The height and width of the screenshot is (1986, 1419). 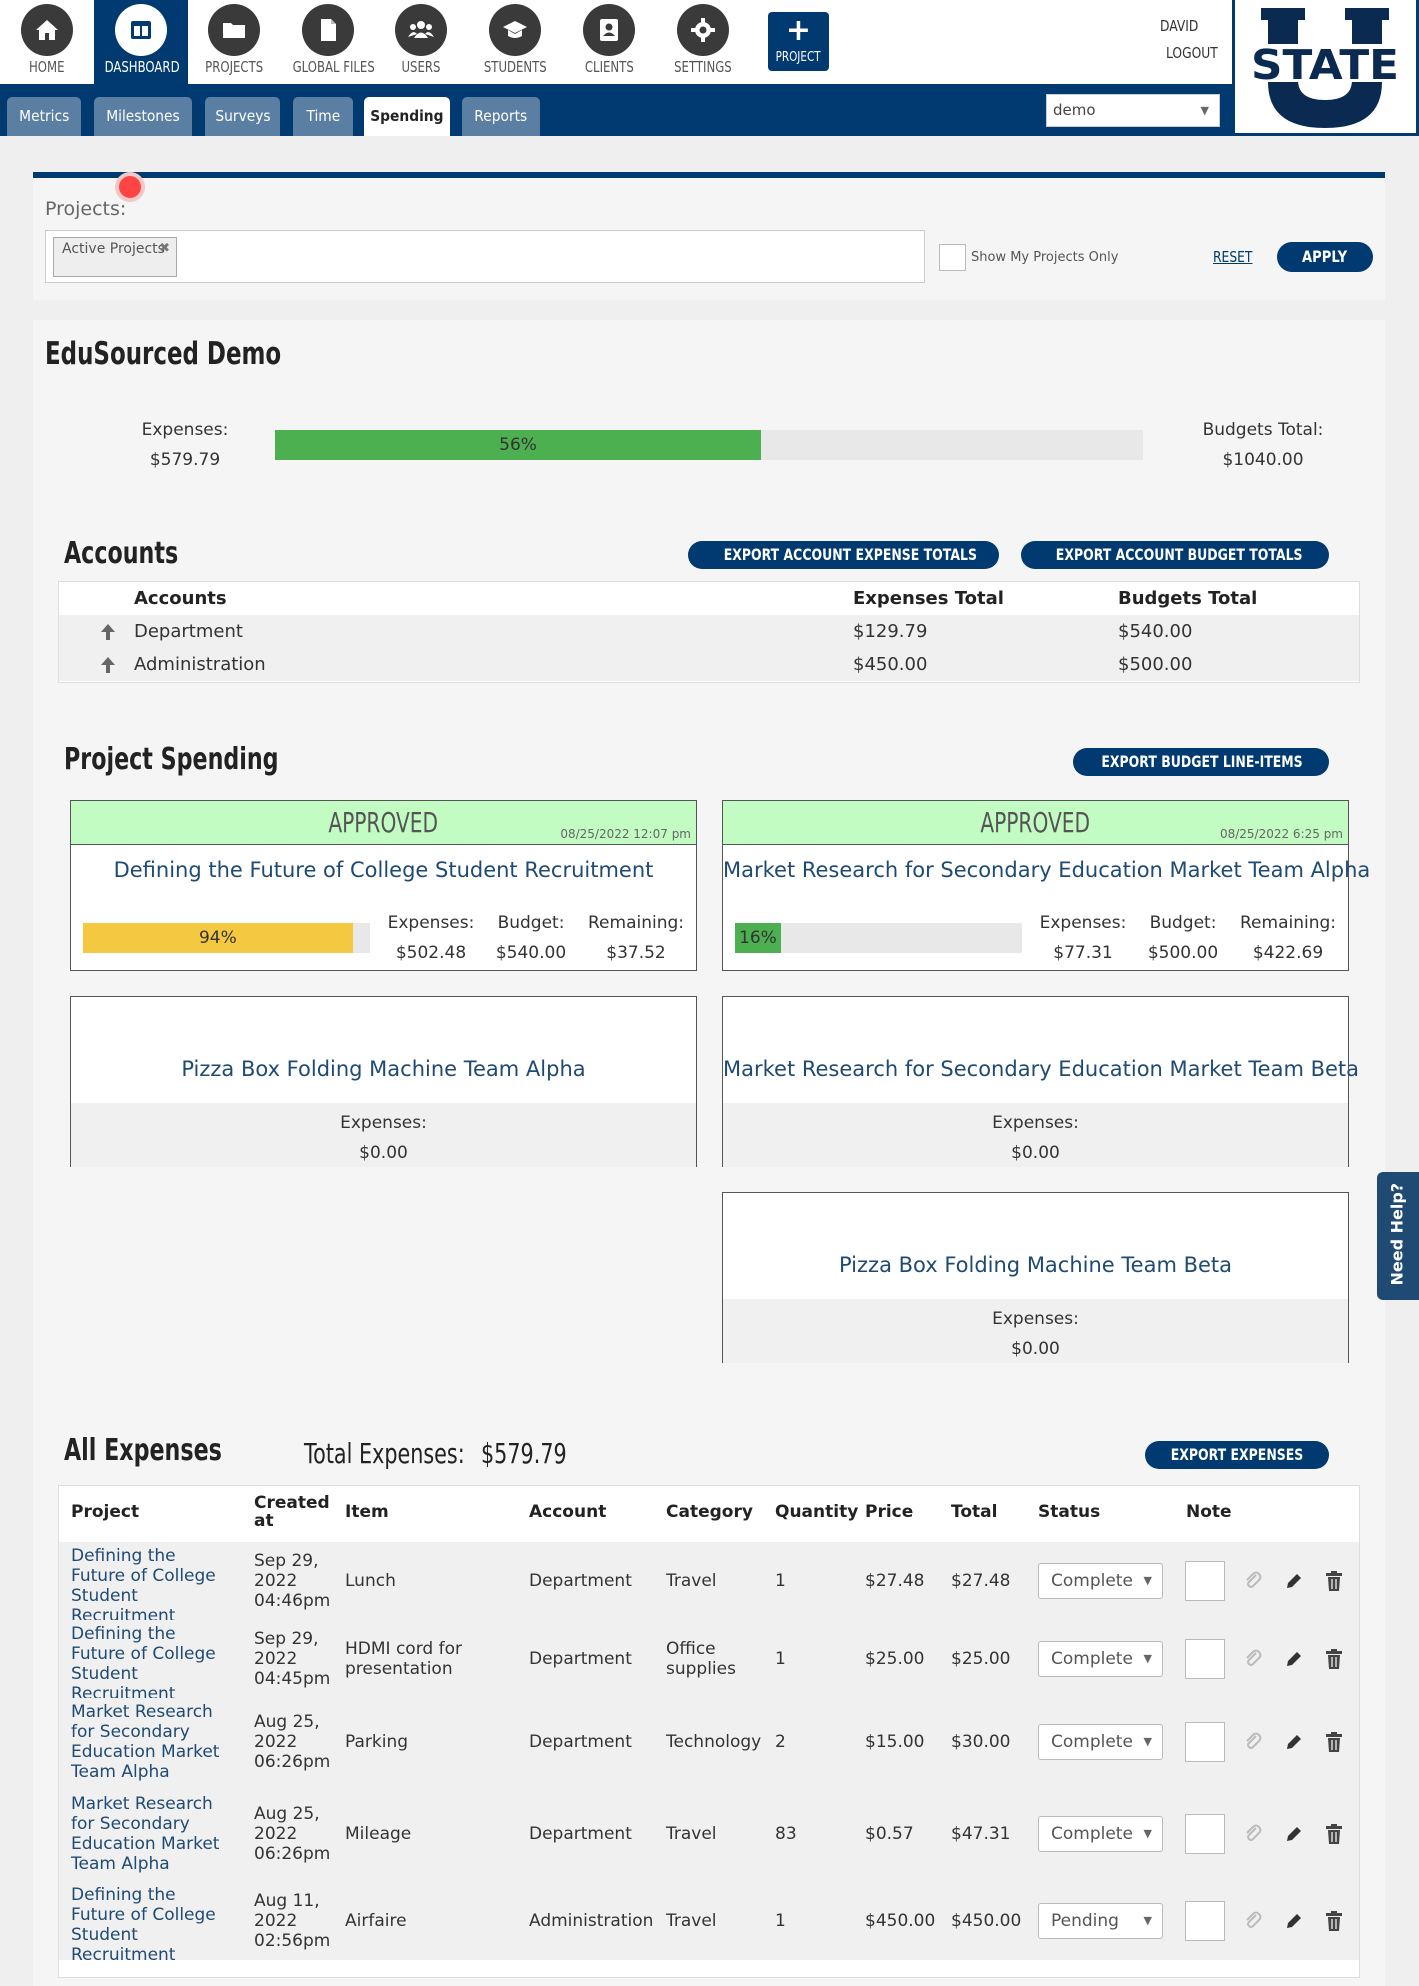 What do you see at coordinates (1069, 1512) in the screenshot?
I see `column-header: Status` at bounding box center [1069, 1512].